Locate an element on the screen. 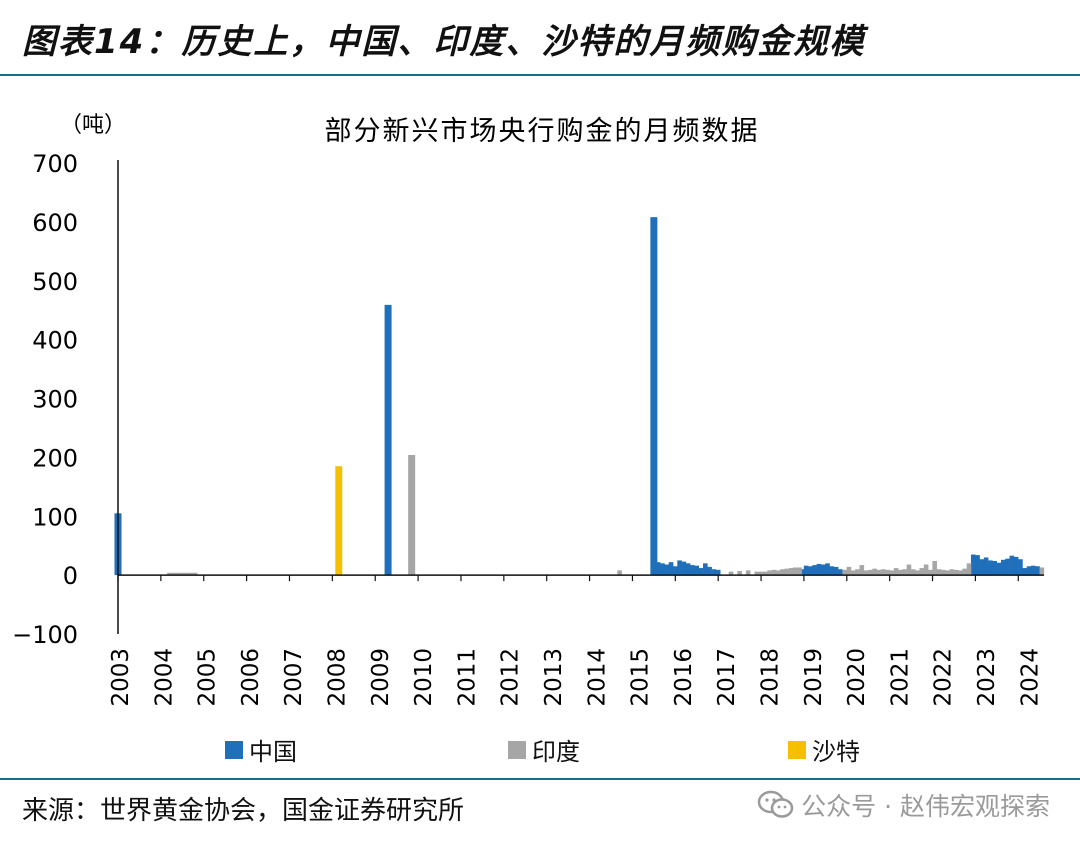  x-tick-label: 2014 is located at coordinates (597, 677).